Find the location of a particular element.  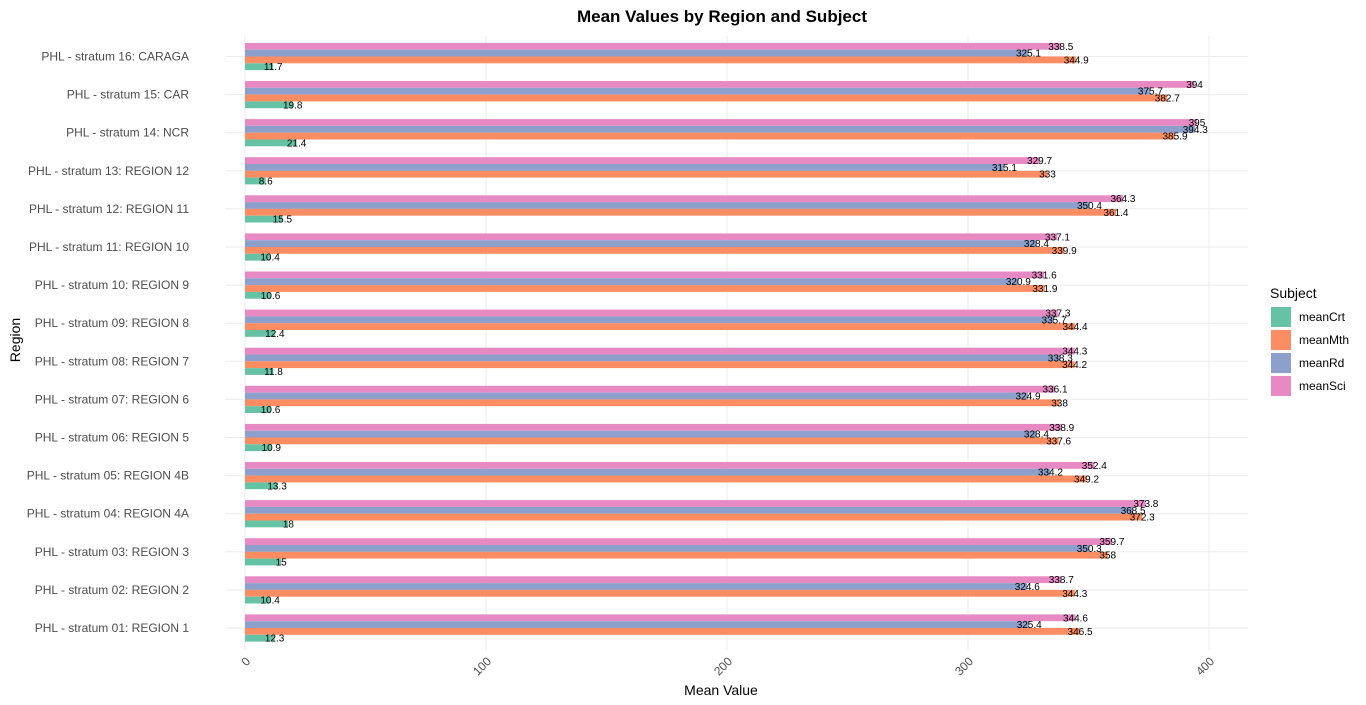

x-tick-label: 0 is located at coordinates (245, 661).